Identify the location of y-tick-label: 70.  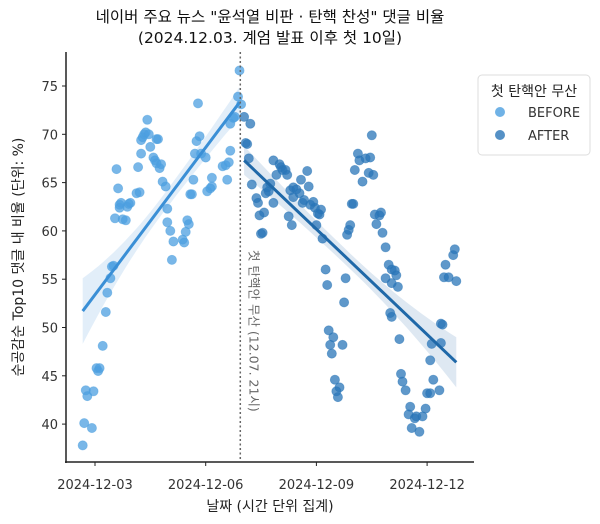
(49, 135).